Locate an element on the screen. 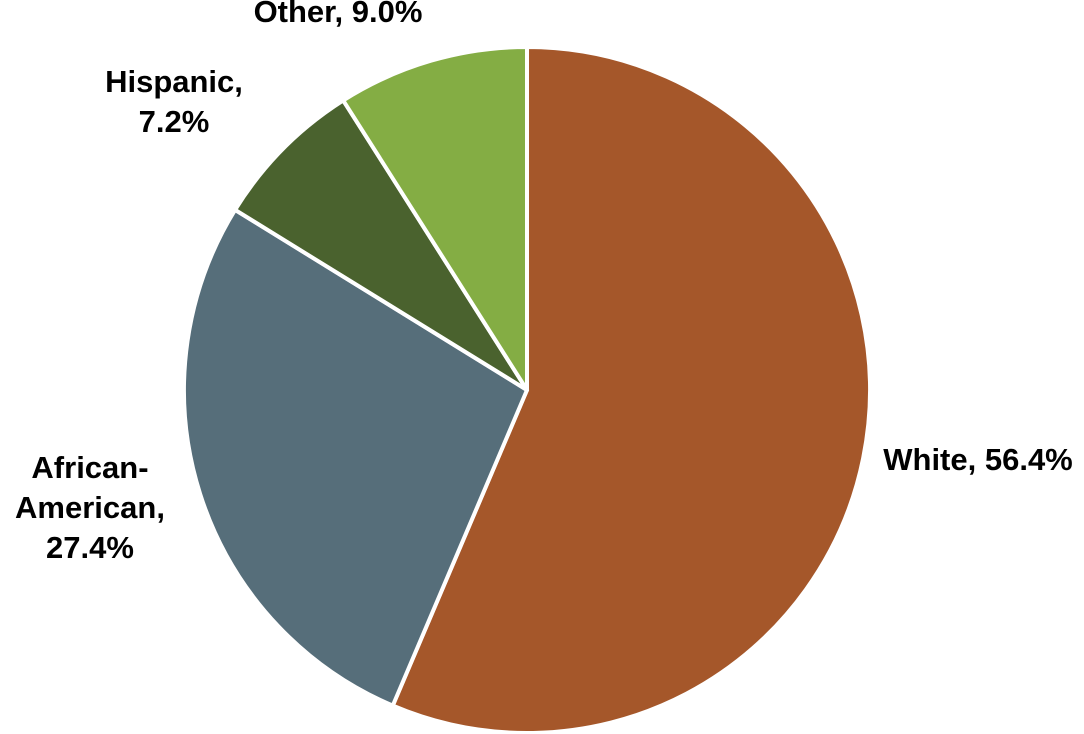  pie-label-line: Hispanic, is located at coordinates (174, 81).